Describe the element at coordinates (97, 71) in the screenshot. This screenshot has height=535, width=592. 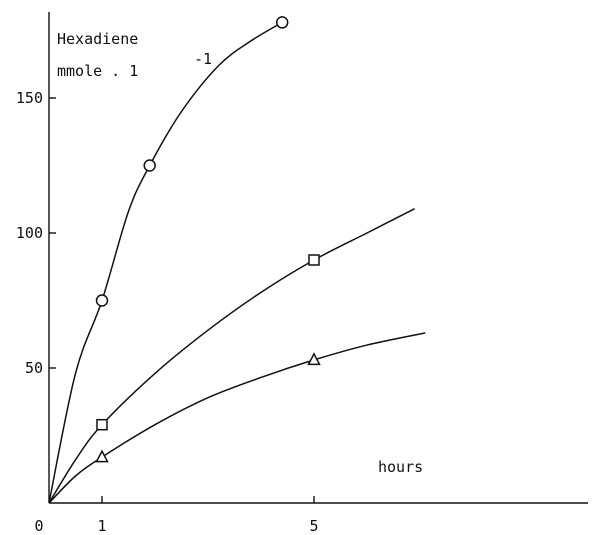
I see `y-axis-unit: mmole . 1` at that location.